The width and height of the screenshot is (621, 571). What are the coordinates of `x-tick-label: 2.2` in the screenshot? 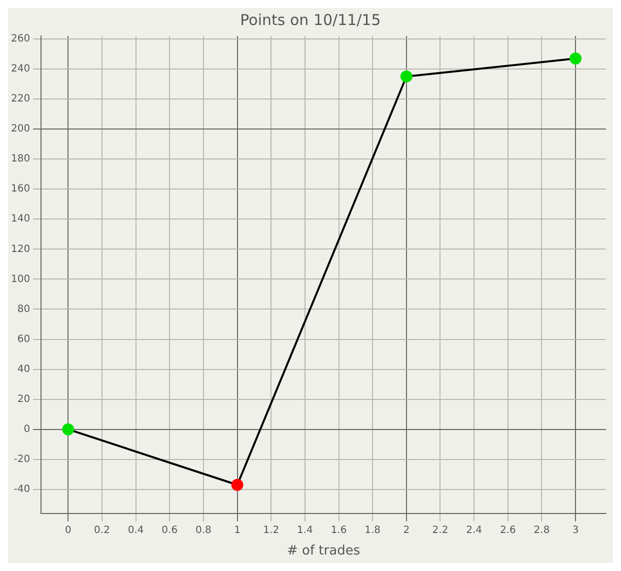 It's located at (440, 530).